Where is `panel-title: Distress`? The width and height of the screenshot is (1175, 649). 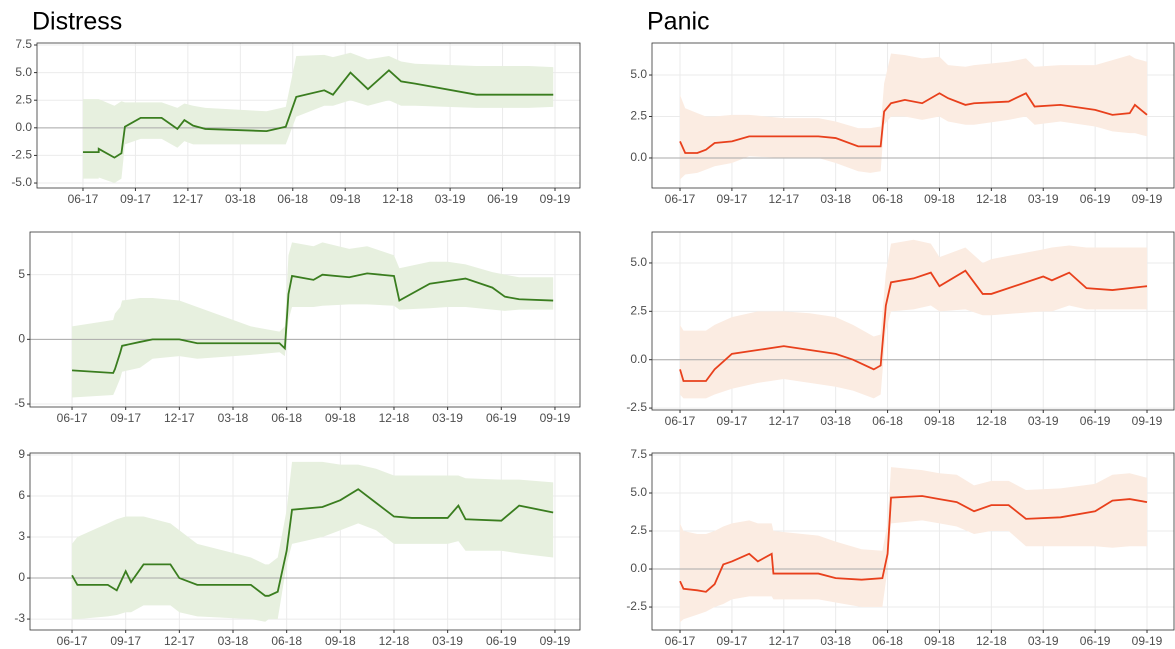
panel-title: Distress is located at coordinates (77, 22).